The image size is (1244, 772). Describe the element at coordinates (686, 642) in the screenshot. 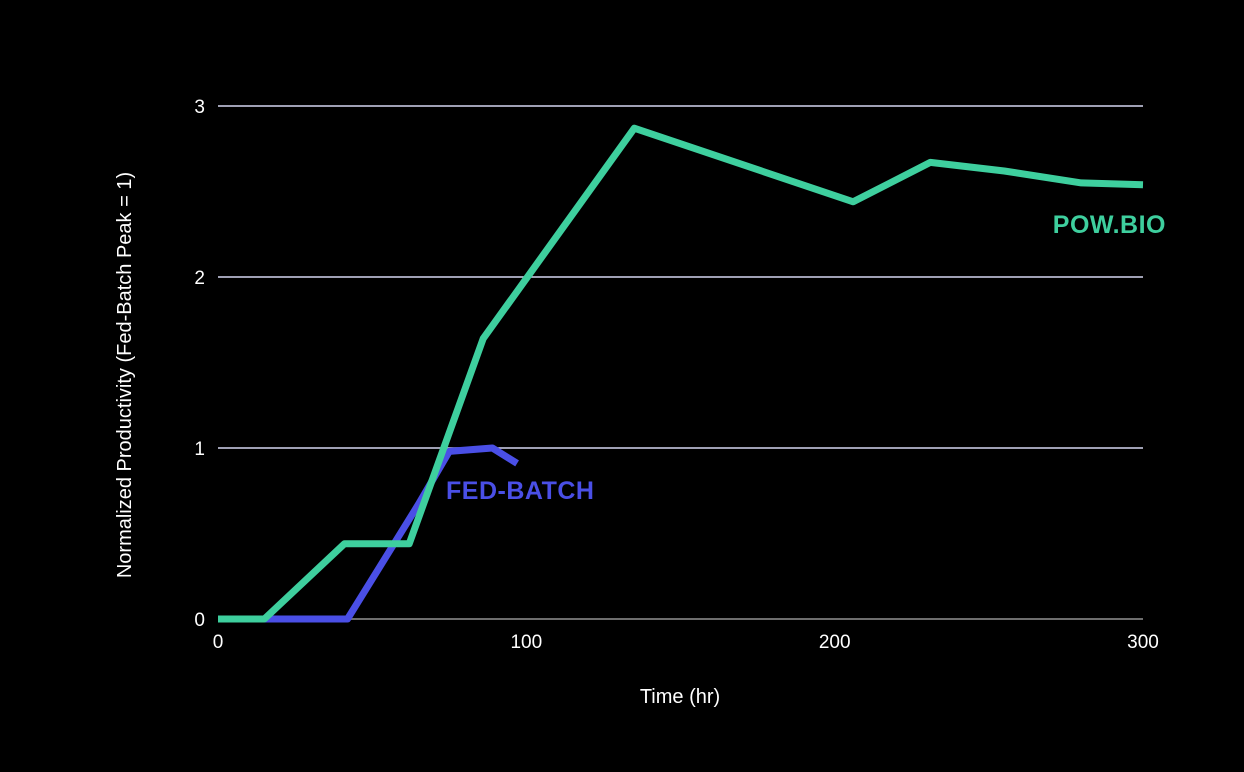

I see `x-tick-labels: 0 100 200 300` at that location.